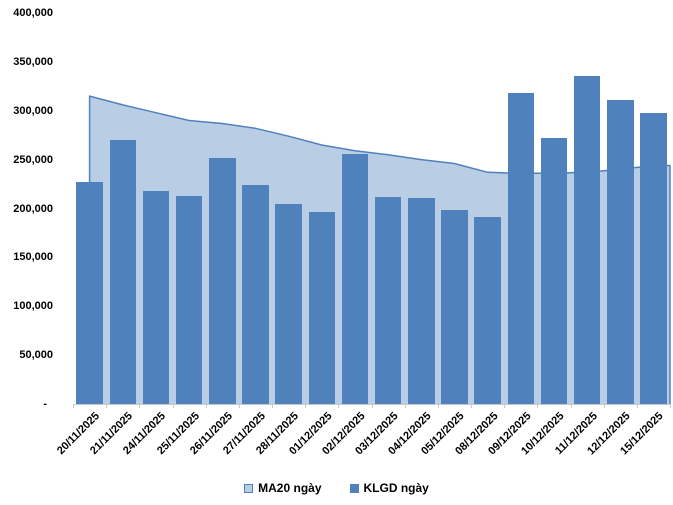  What do you see at coordinates (255, 294) in the screenshot?
I see `bar-27-11-2025` at bounding box center [255, 294].